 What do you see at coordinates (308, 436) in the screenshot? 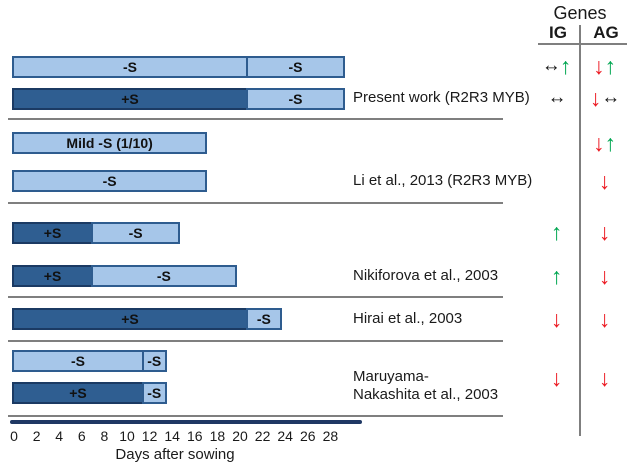
I see `x-axis-tick-label: 26` at bounding box center [308, 436].